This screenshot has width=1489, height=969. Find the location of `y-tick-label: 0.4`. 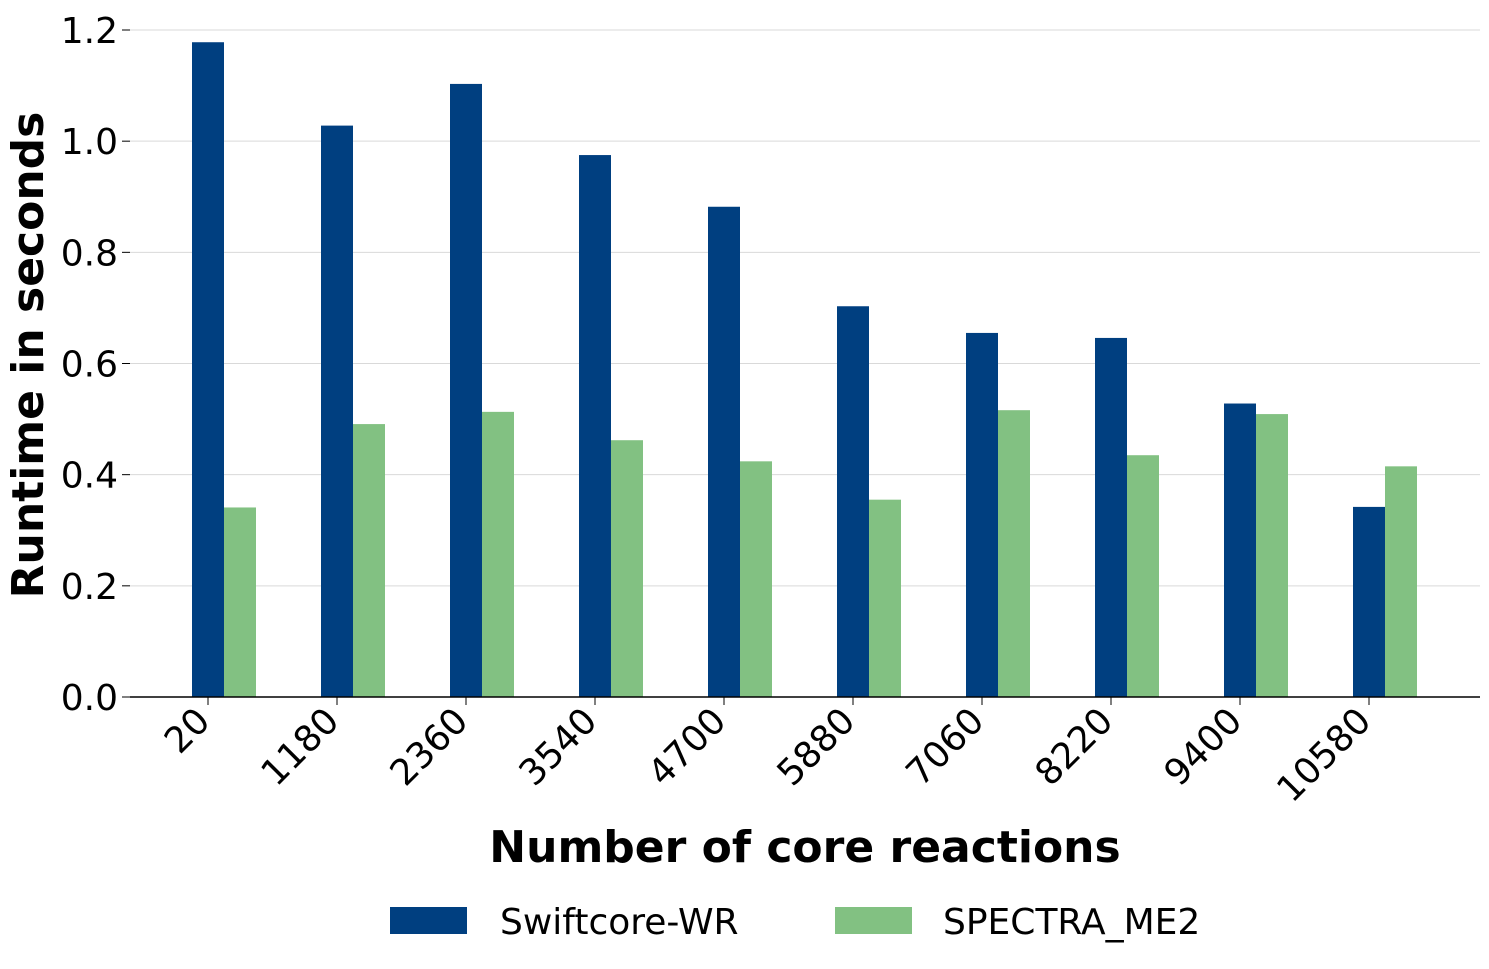

y-tick-label: 0.4 is located at coordinates (89, 476).